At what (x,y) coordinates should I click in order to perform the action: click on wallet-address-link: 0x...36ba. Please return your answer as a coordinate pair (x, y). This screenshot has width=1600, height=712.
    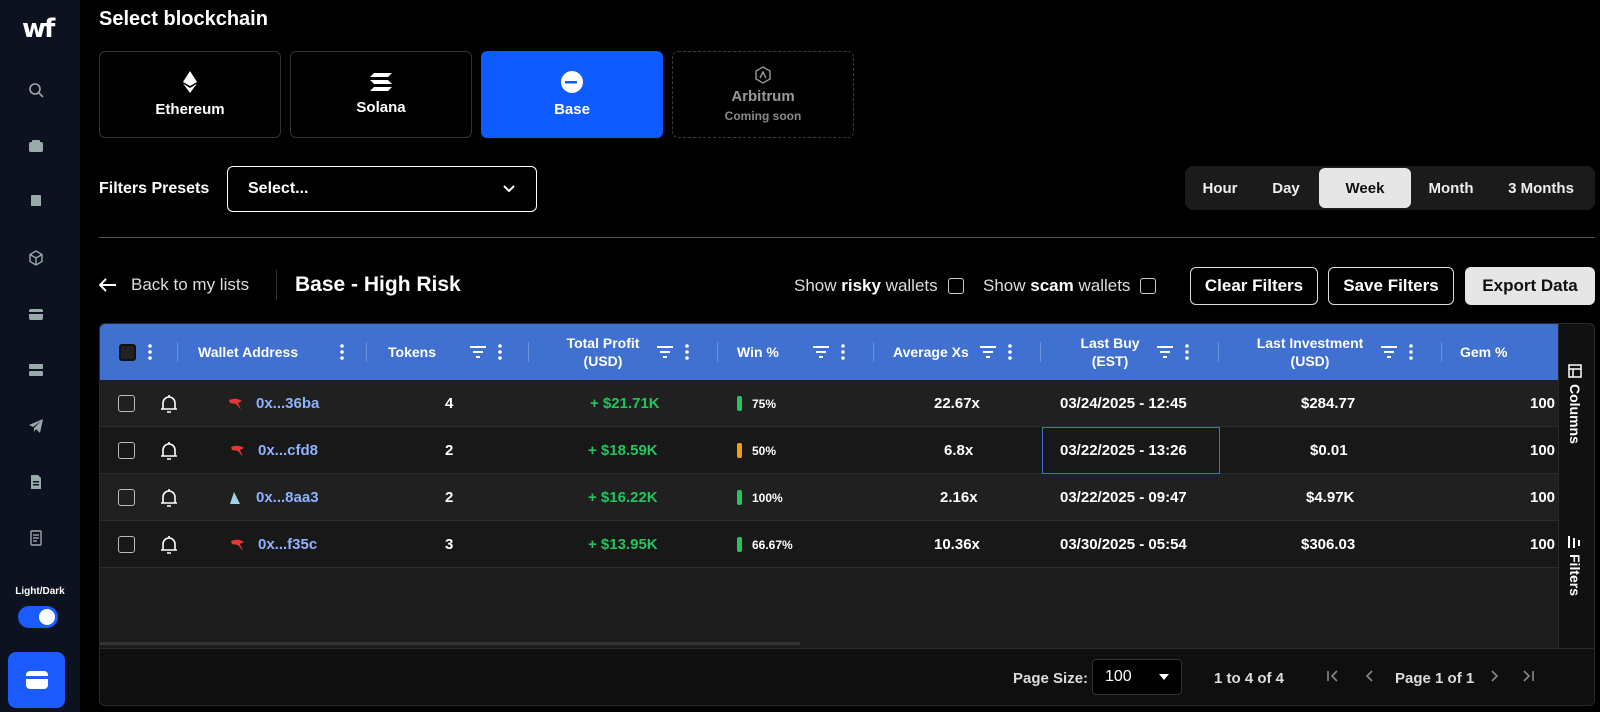
    Looking at the image, I should click on (288, 403).